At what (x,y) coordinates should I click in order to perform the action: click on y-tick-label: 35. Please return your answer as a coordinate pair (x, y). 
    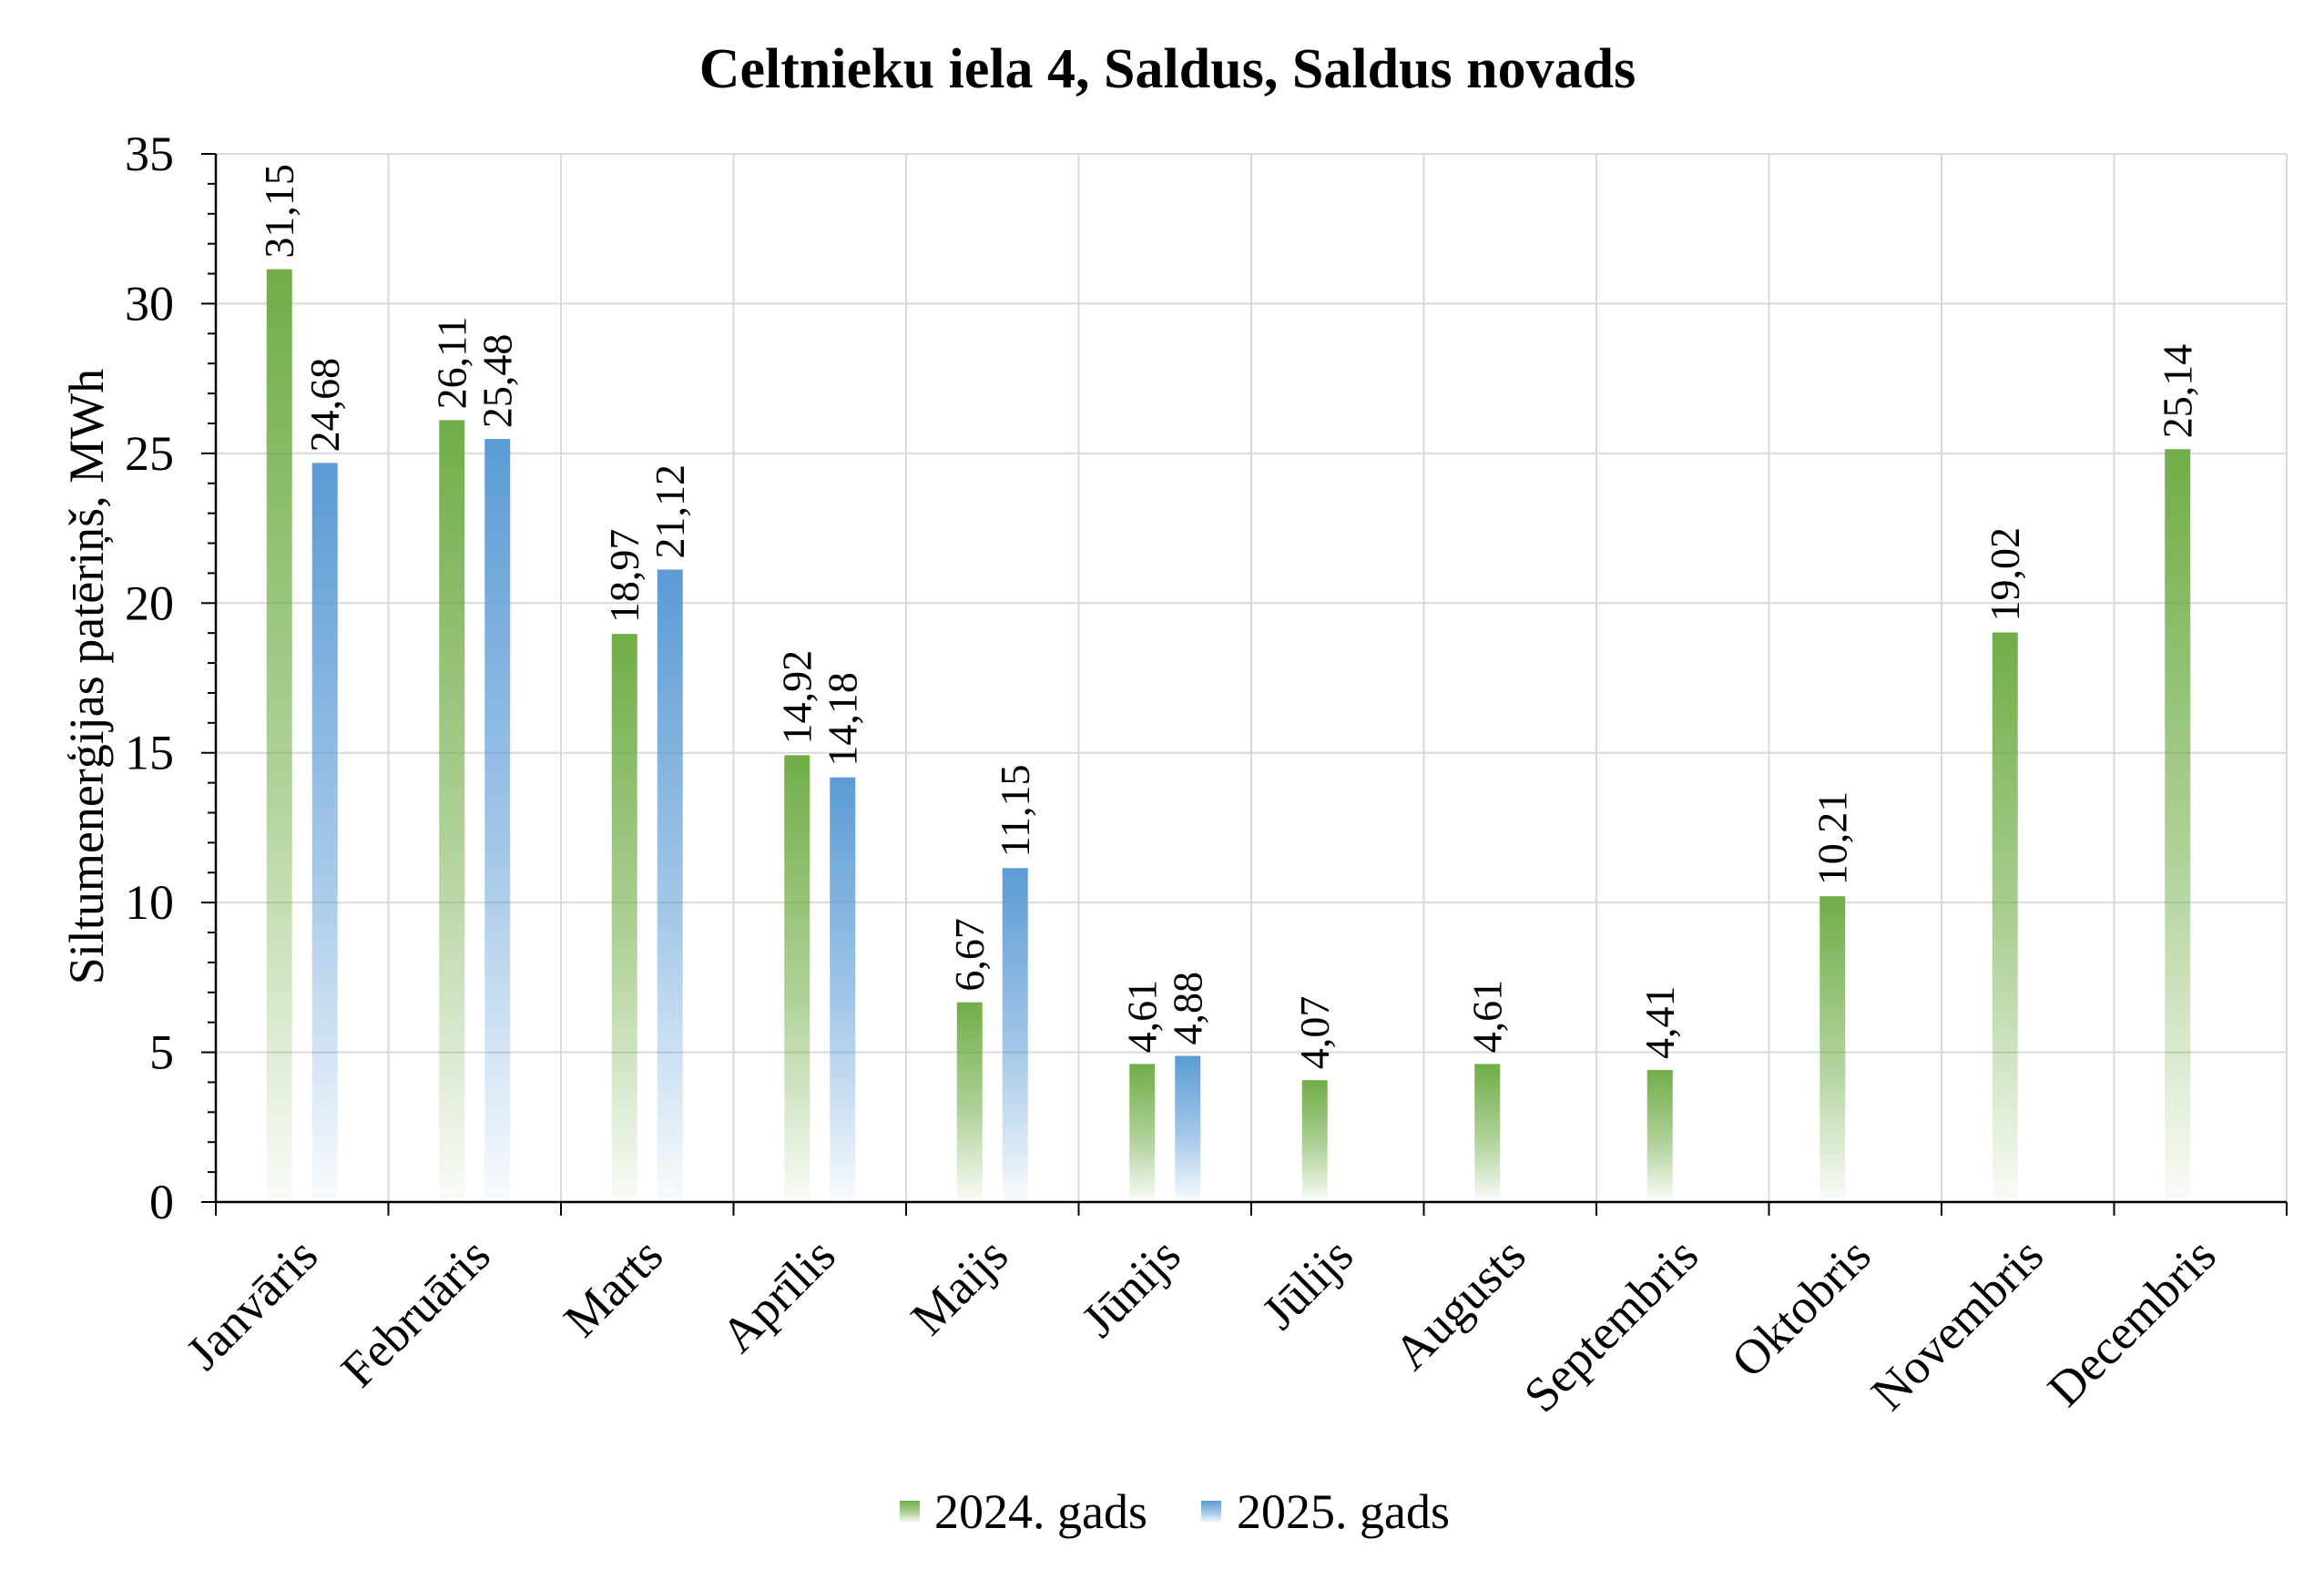
    Looking at the image, I should click on (149, 154).